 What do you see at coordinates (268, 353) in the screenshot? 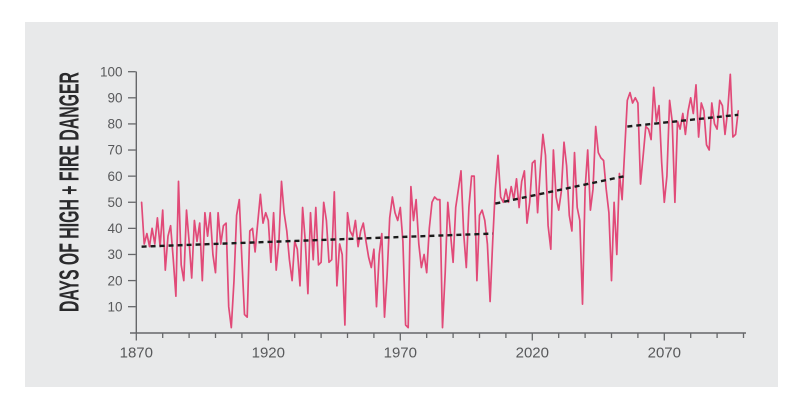
I see `x-tick-label: 1920` at bounding box center [268, 353].